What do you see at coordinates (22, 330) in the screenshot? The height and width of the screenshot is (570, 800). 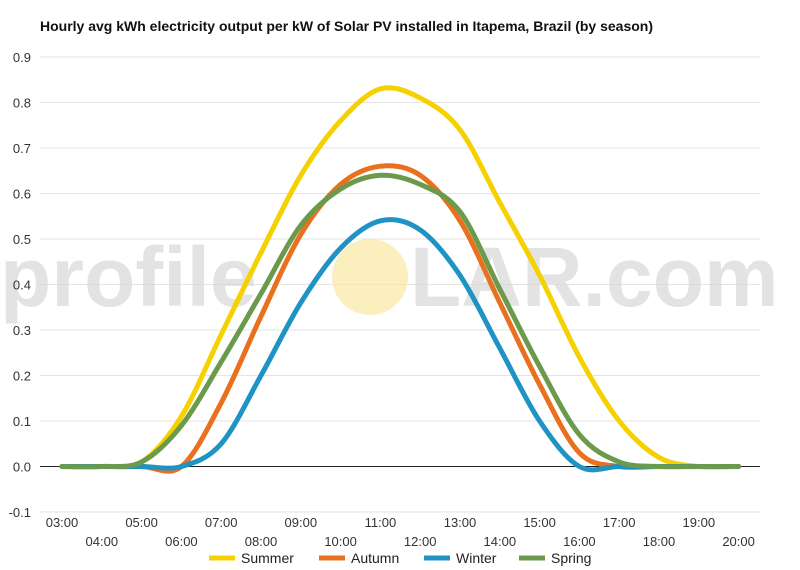 I see `y-tick-label: 0.3` at bounding box center [22, 330].